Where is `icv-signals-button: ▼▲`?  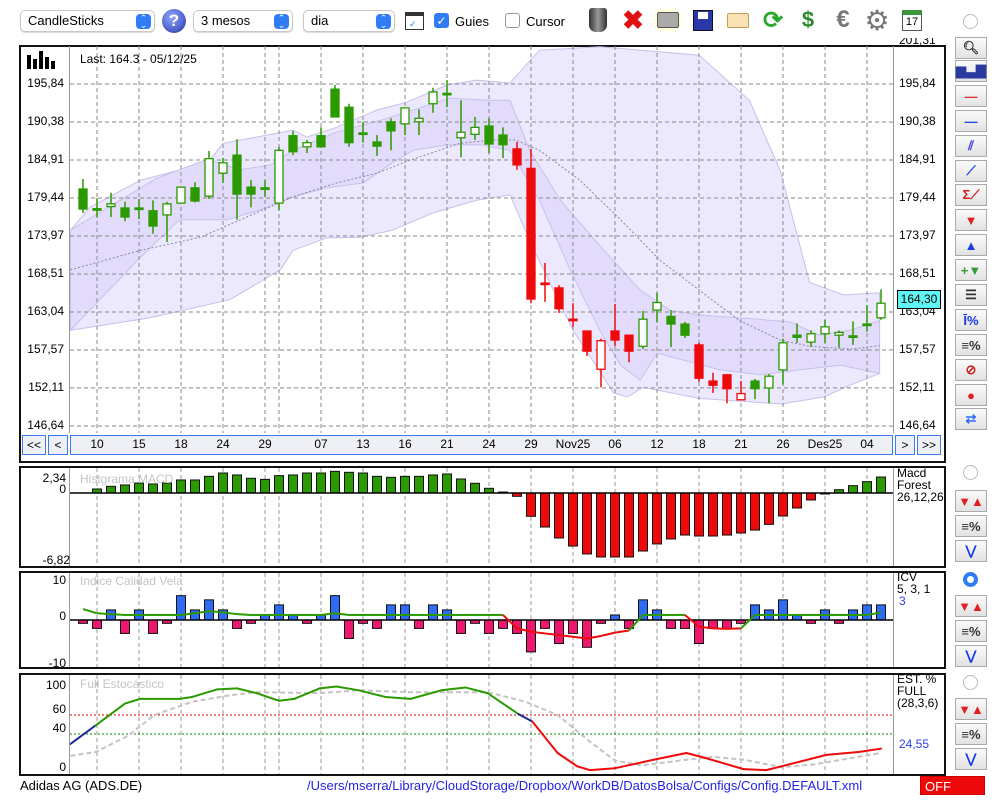
icv-signals-button: ▼▲ is located at coordinates (971, 606).